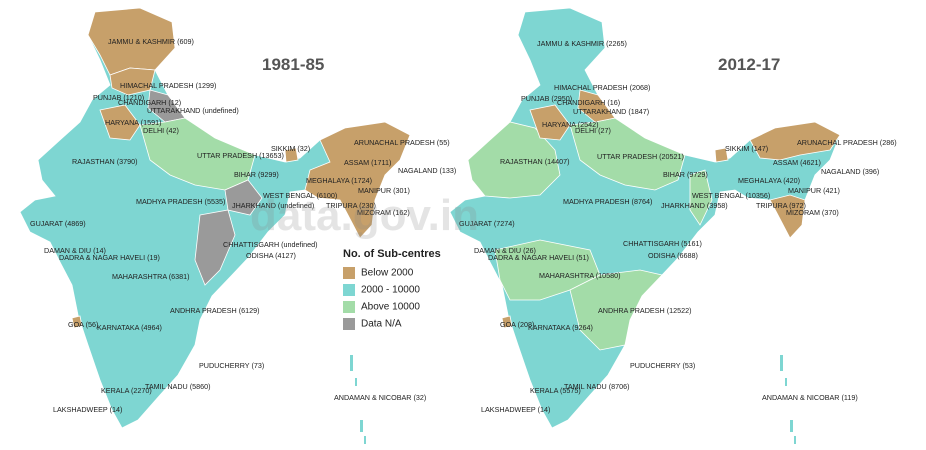 The width and height of the screenshot is (926, 450). I want to click on state-label: PUDUCHERRY (53), so click(662, 365).